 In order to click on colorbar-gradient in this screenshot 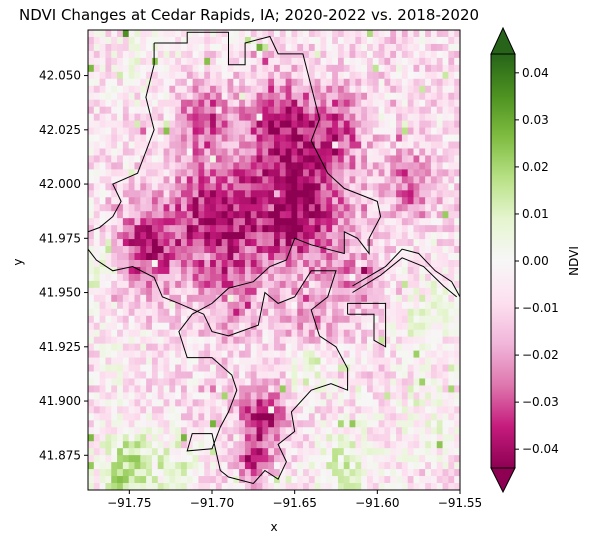, I will do `click(503, 261)`.